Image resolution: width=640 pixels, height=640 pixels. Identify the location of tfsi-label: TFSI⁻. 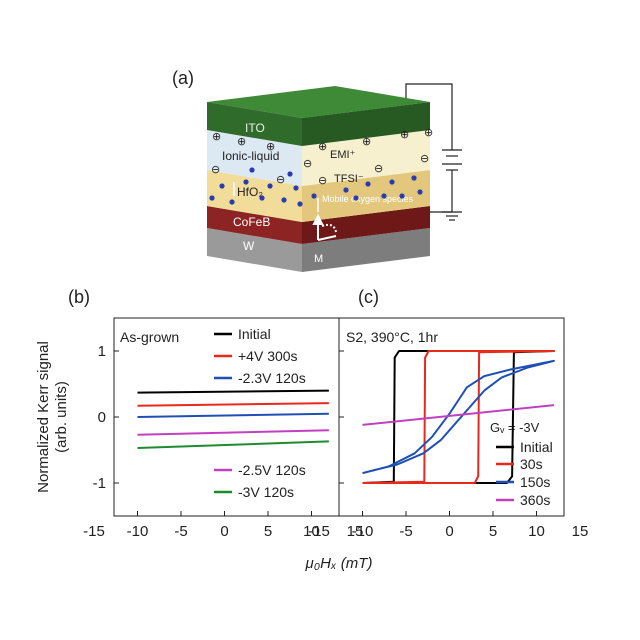
(349, 179).